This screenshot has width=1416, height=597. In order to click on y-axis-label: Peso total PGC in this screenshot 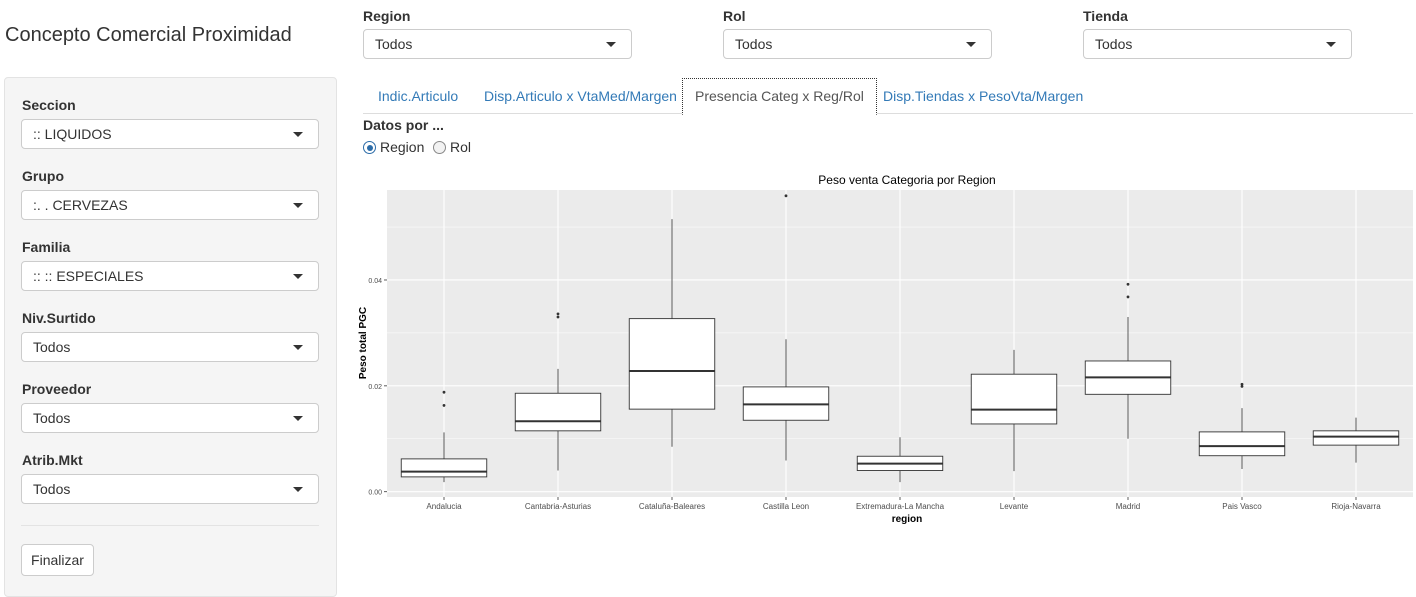, I will do `click(363, 343)`.